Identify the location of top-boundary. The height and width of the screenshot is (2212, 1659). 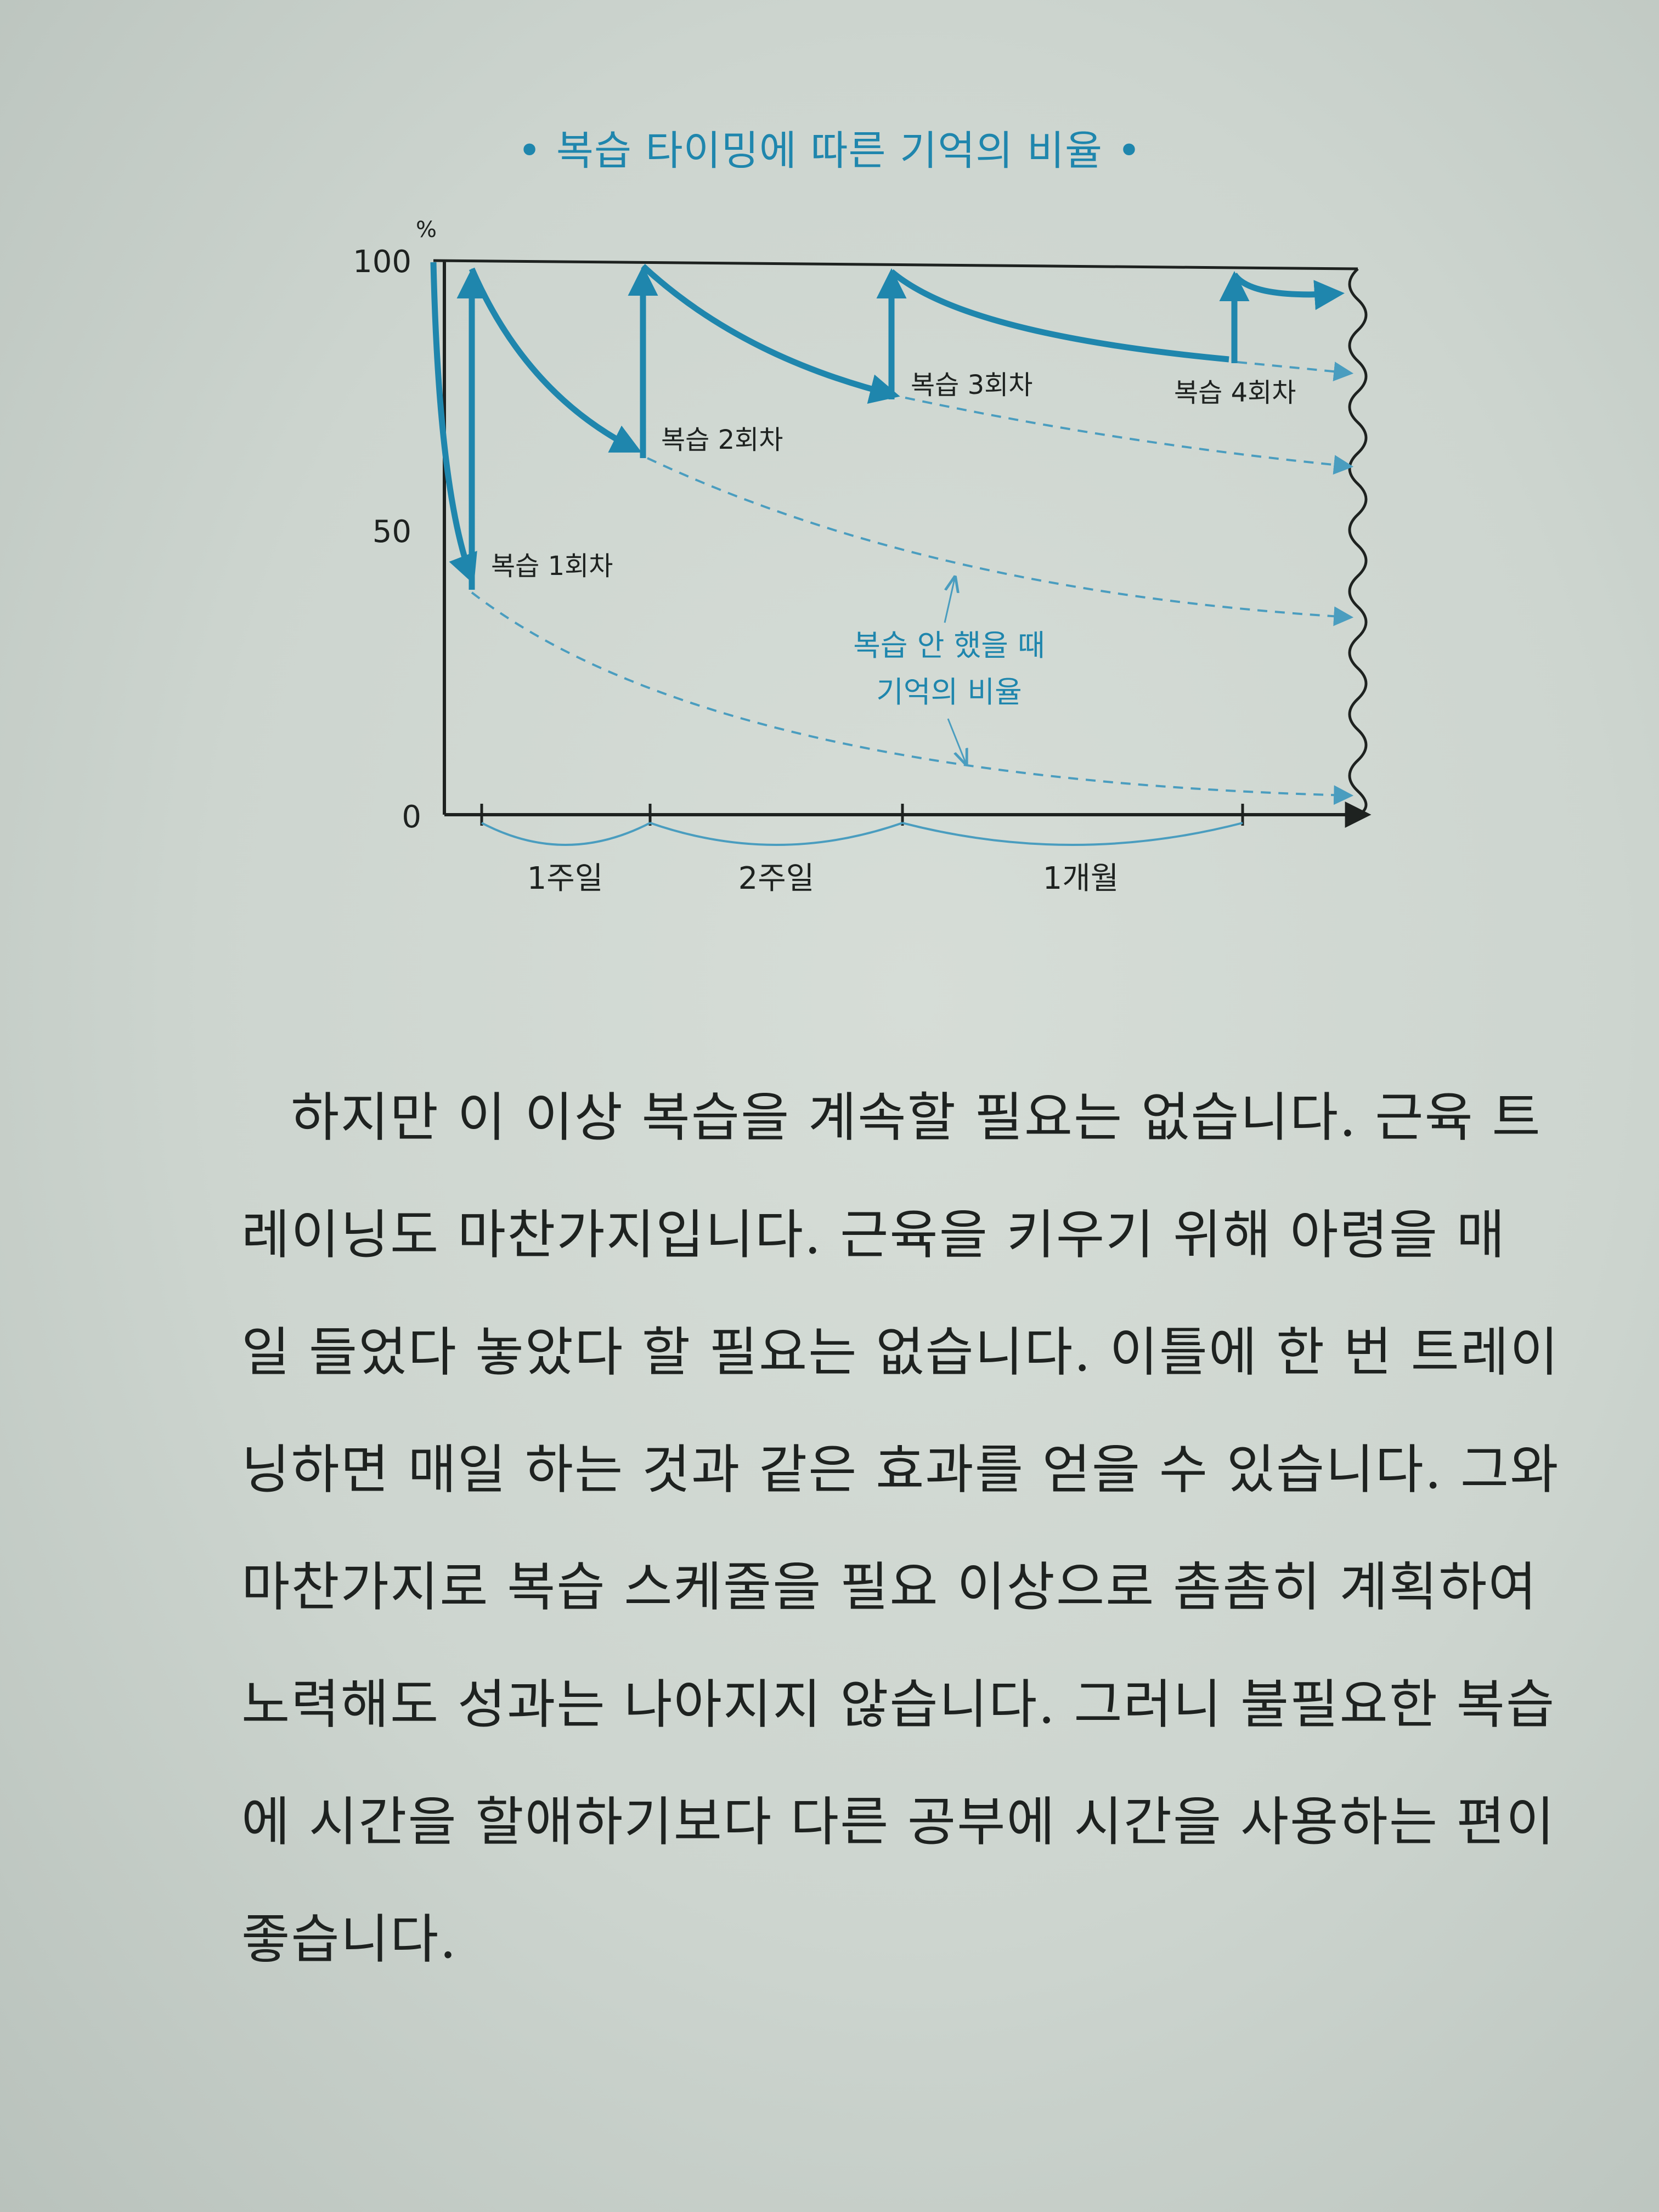
(895, 264).